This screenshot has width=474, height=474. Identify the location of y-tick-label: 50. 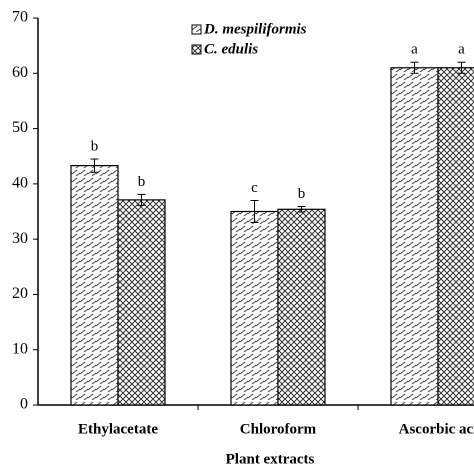
(20, 127).